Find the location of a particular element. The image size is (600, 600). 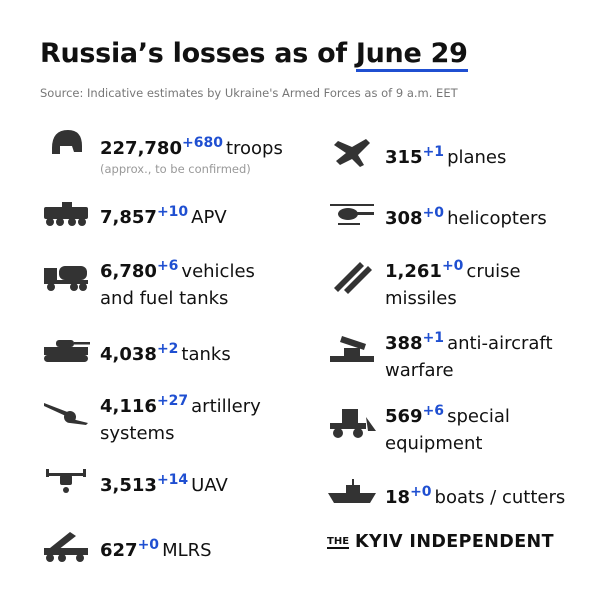

stat-line: 4,038+2 tanks is located at coordinates (165, 352).